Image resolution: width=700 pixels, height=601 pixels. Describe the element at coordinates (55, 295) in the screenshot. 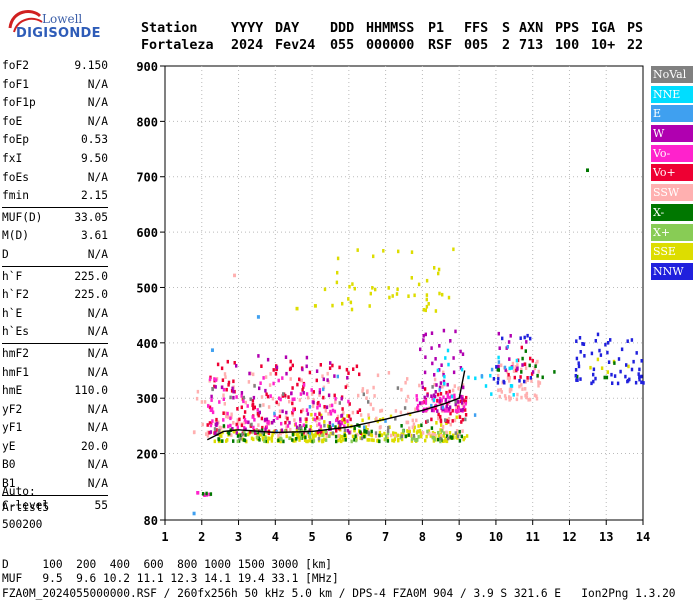

I see `param-row-hf2: h`F2 225.0` at that location.